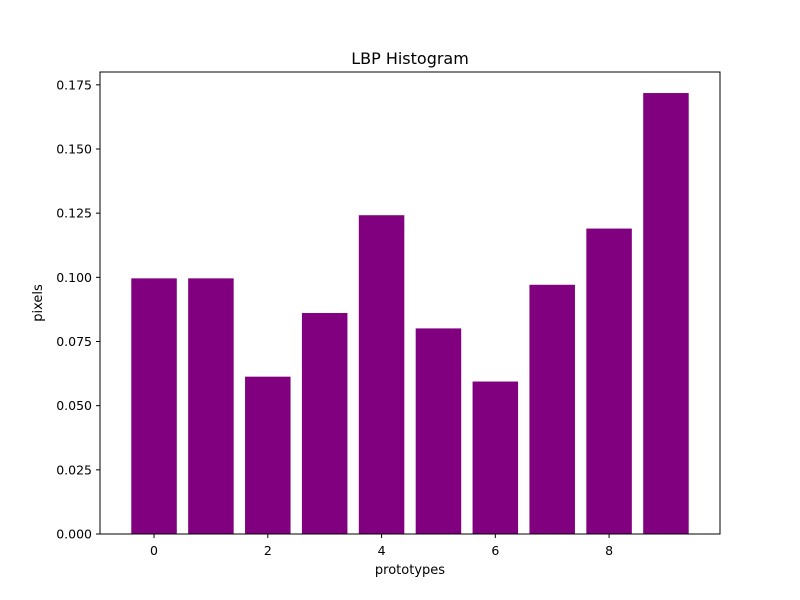 This screenshot has width=800, height=600. Describe the element at coordinates (74, 469) in the screenshot. I see `y-tick-label: 0.025` at that location.